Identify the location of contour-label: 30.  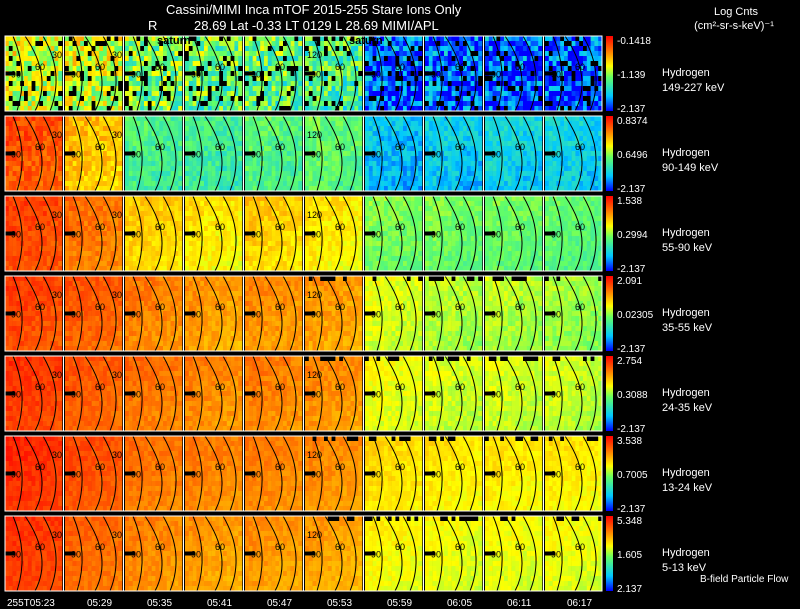
(57, 455).